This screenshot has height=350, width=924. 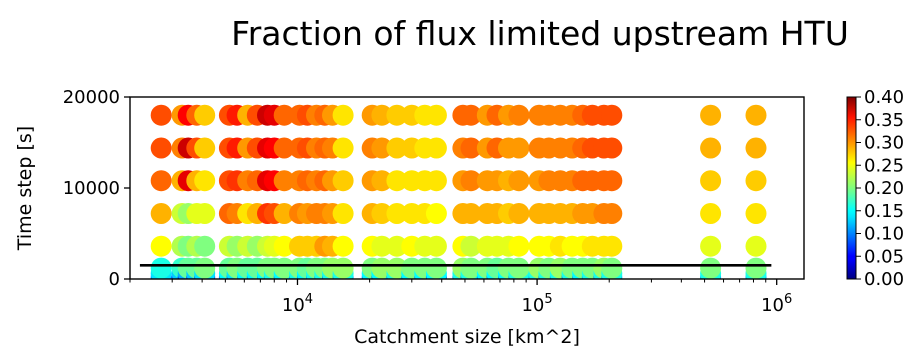 I want to click on colorbar-tick-label: 0.10, so click(x=884, y=234).